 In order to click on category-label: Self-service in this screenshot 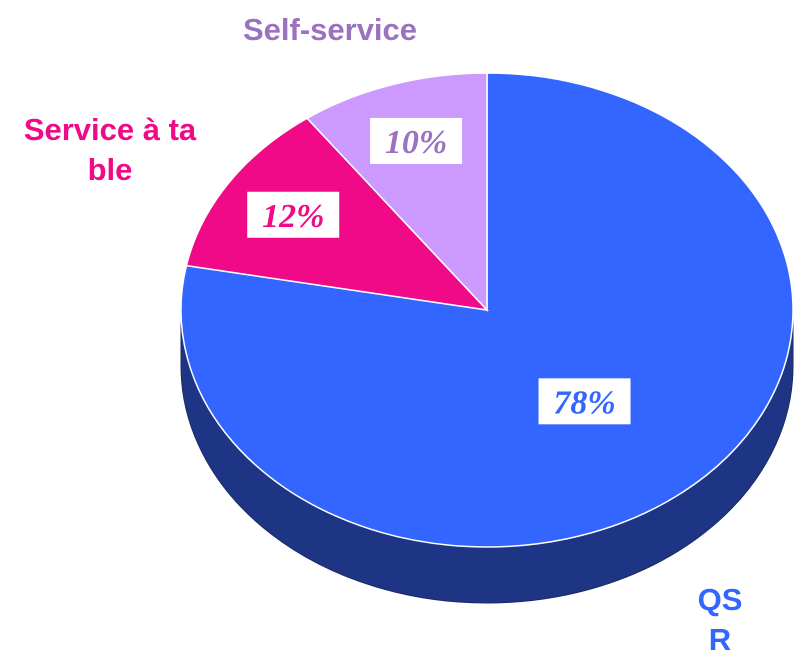, I will do `click(330, 29)`.